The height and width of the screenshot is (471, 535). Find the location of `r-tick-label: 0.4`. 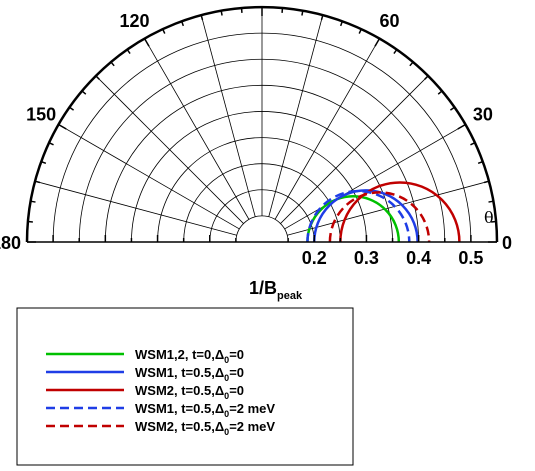

r-tick-label: 0.4 is located at coordinates (418, 258).